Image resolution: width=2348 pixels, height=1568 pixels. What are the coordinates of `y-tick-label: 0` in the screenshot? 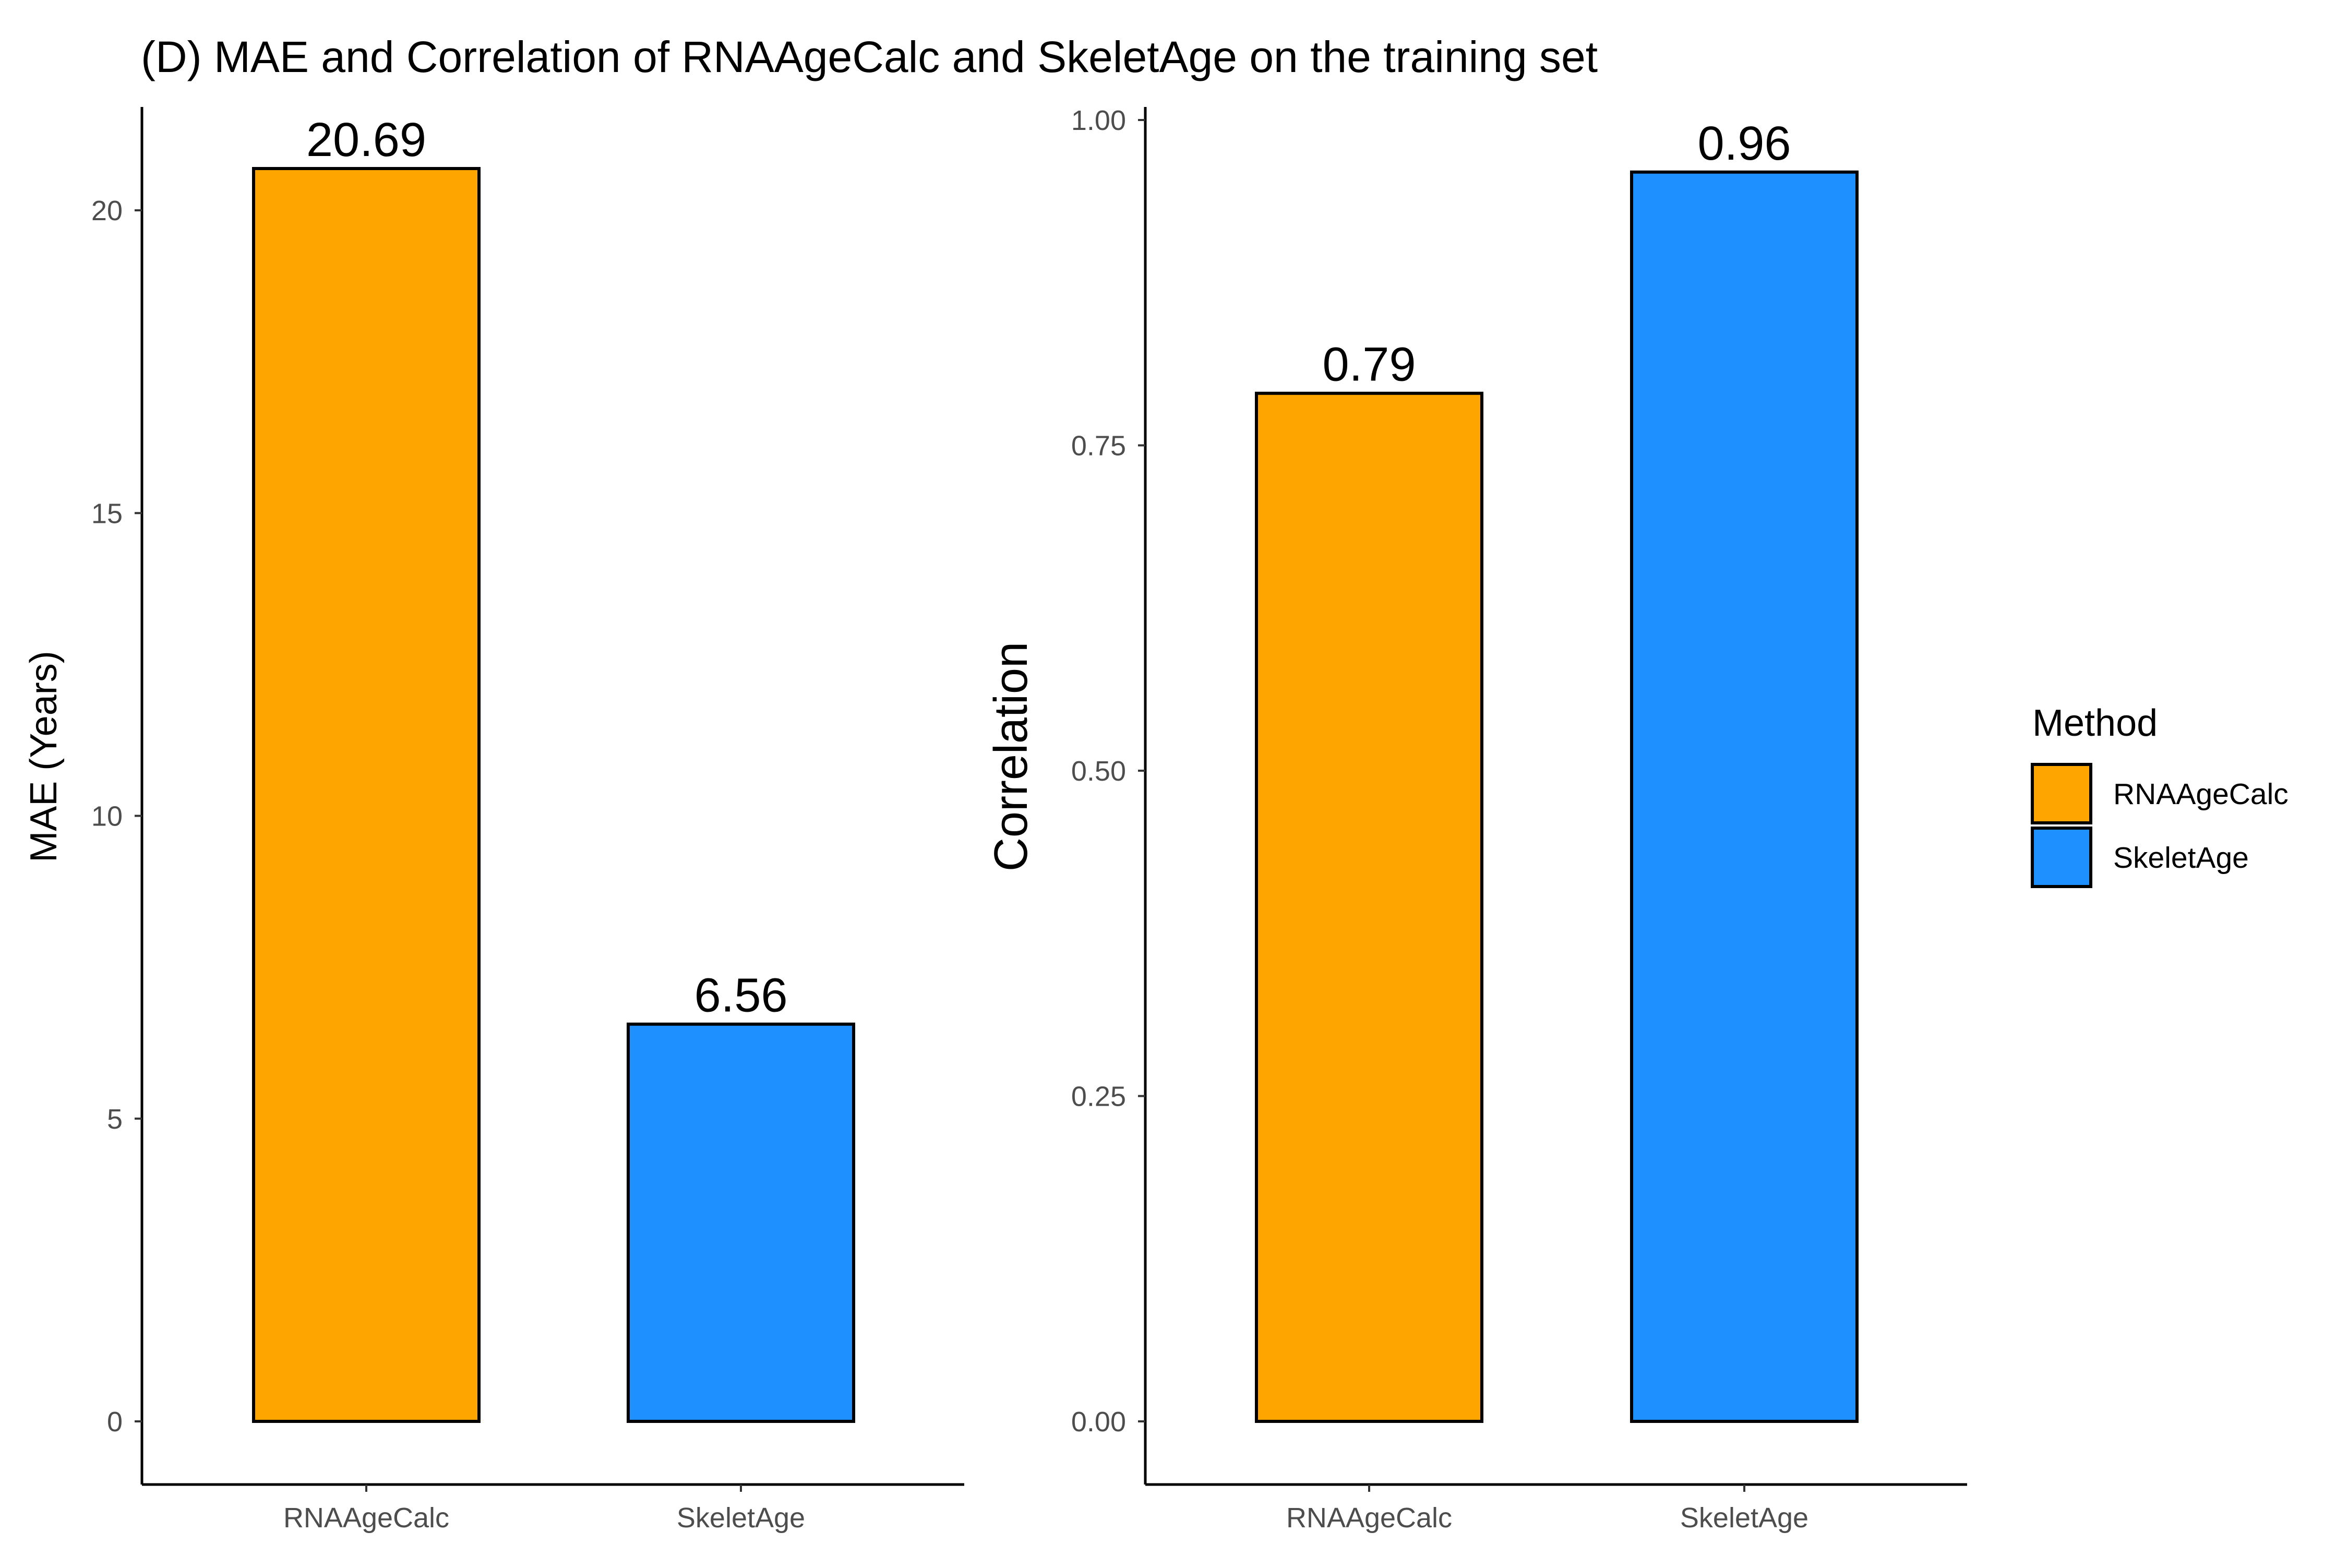 It's located at (115, 1422).